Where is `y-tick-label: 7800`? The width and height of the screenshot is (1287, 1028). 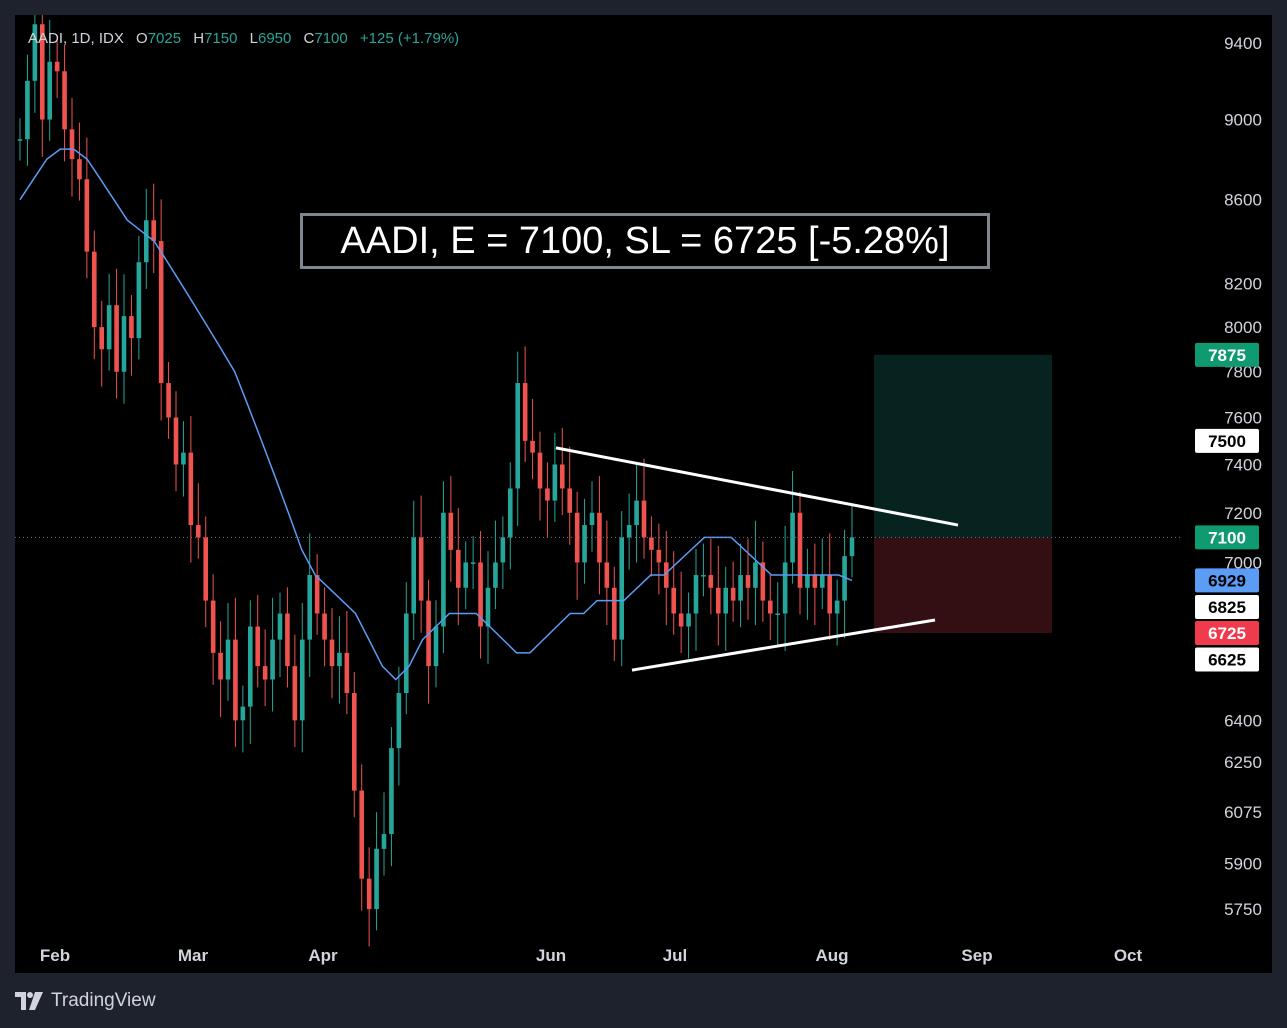
y-tick-label: 7800 is located at coordinates (1243, 372).